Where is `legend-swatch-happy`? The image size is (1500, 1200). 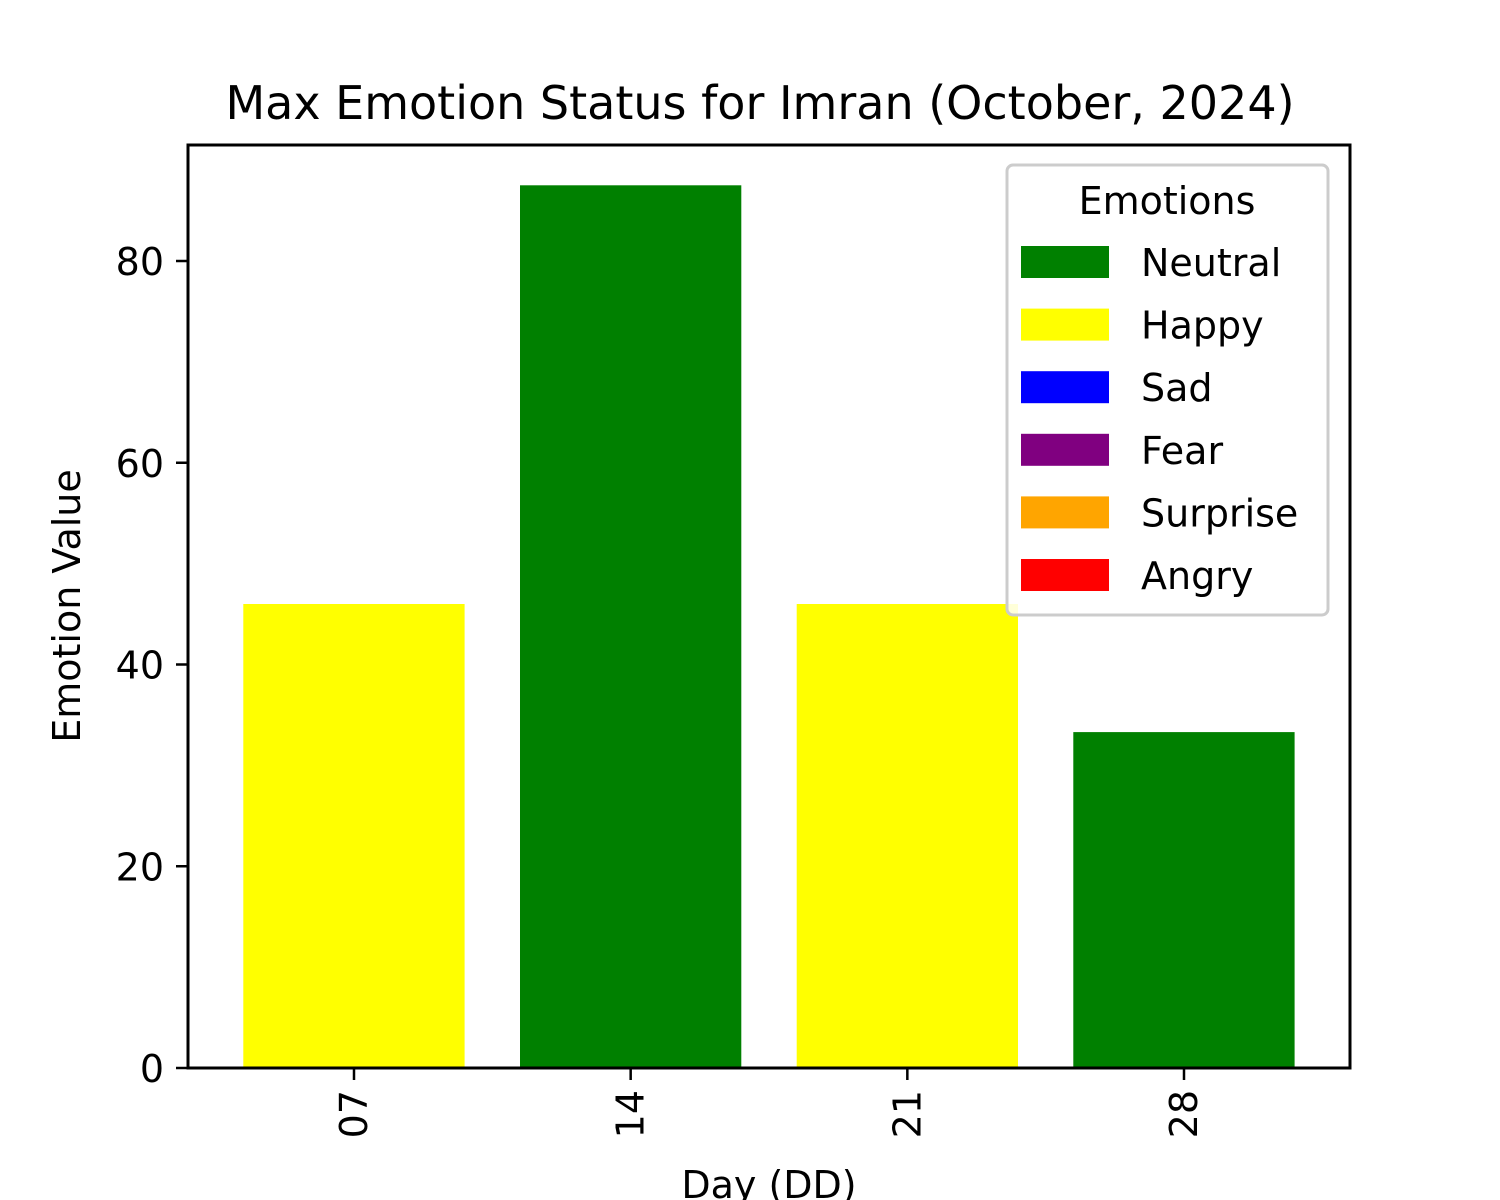
legend-swatch-happy is located at coordinates (1065, 324).